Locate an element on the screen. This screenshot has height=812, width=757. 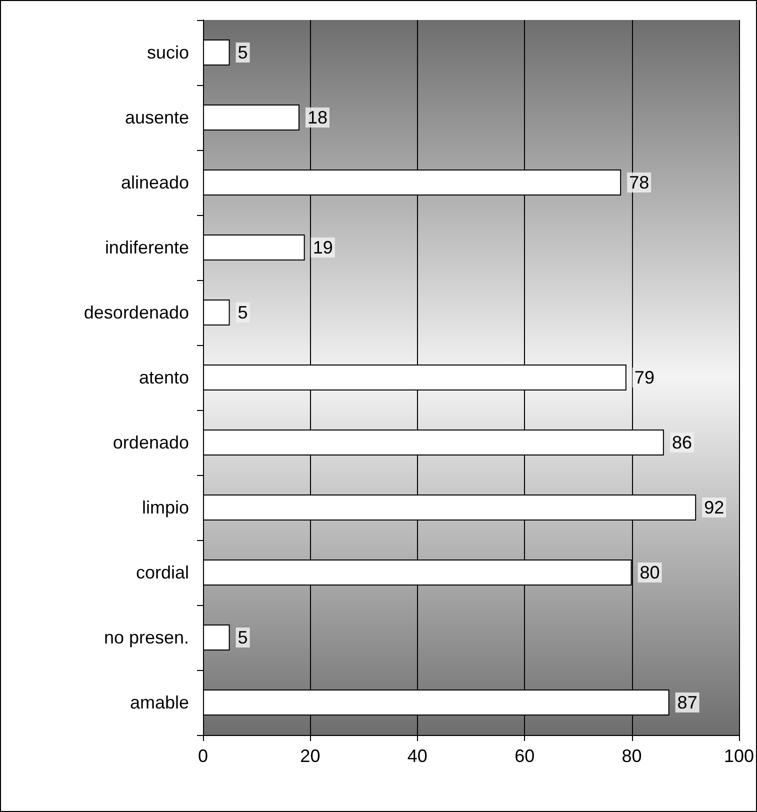
x-tick-label: 80 is located at coordinates (632, 756).